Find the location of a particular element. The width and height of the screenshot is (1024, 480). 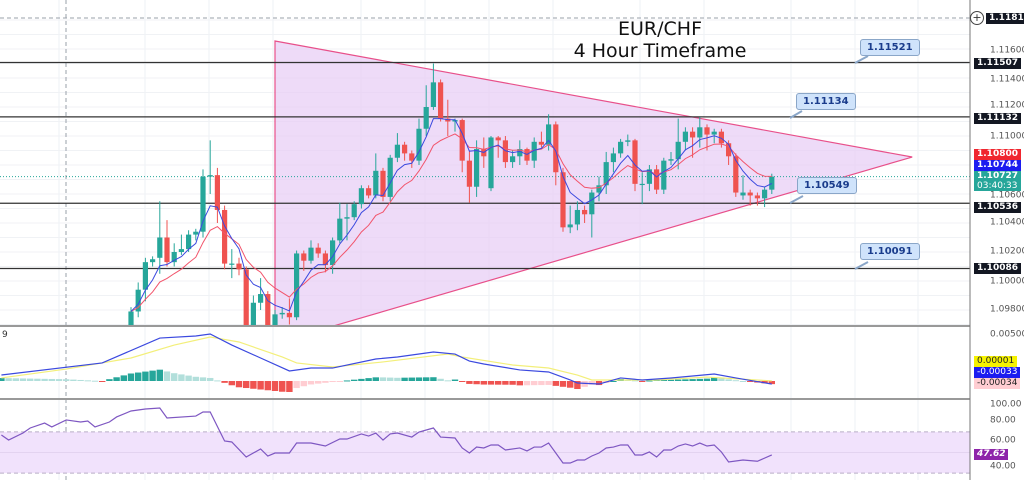

callout-resistance-1: 1.11521 is located at coordinates (890, 47).